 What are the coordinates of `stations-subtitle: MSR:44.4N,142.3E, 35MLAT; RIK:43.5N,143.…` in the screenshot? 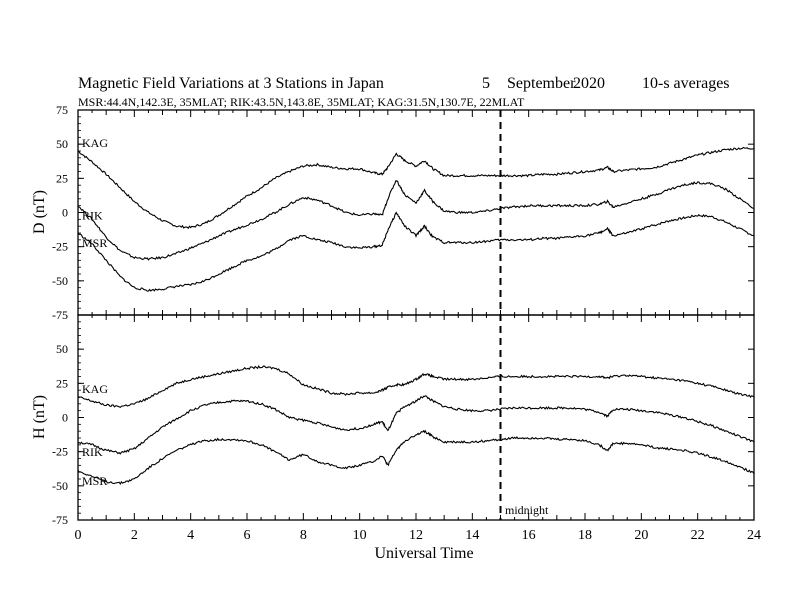 It's located at (301, 102).